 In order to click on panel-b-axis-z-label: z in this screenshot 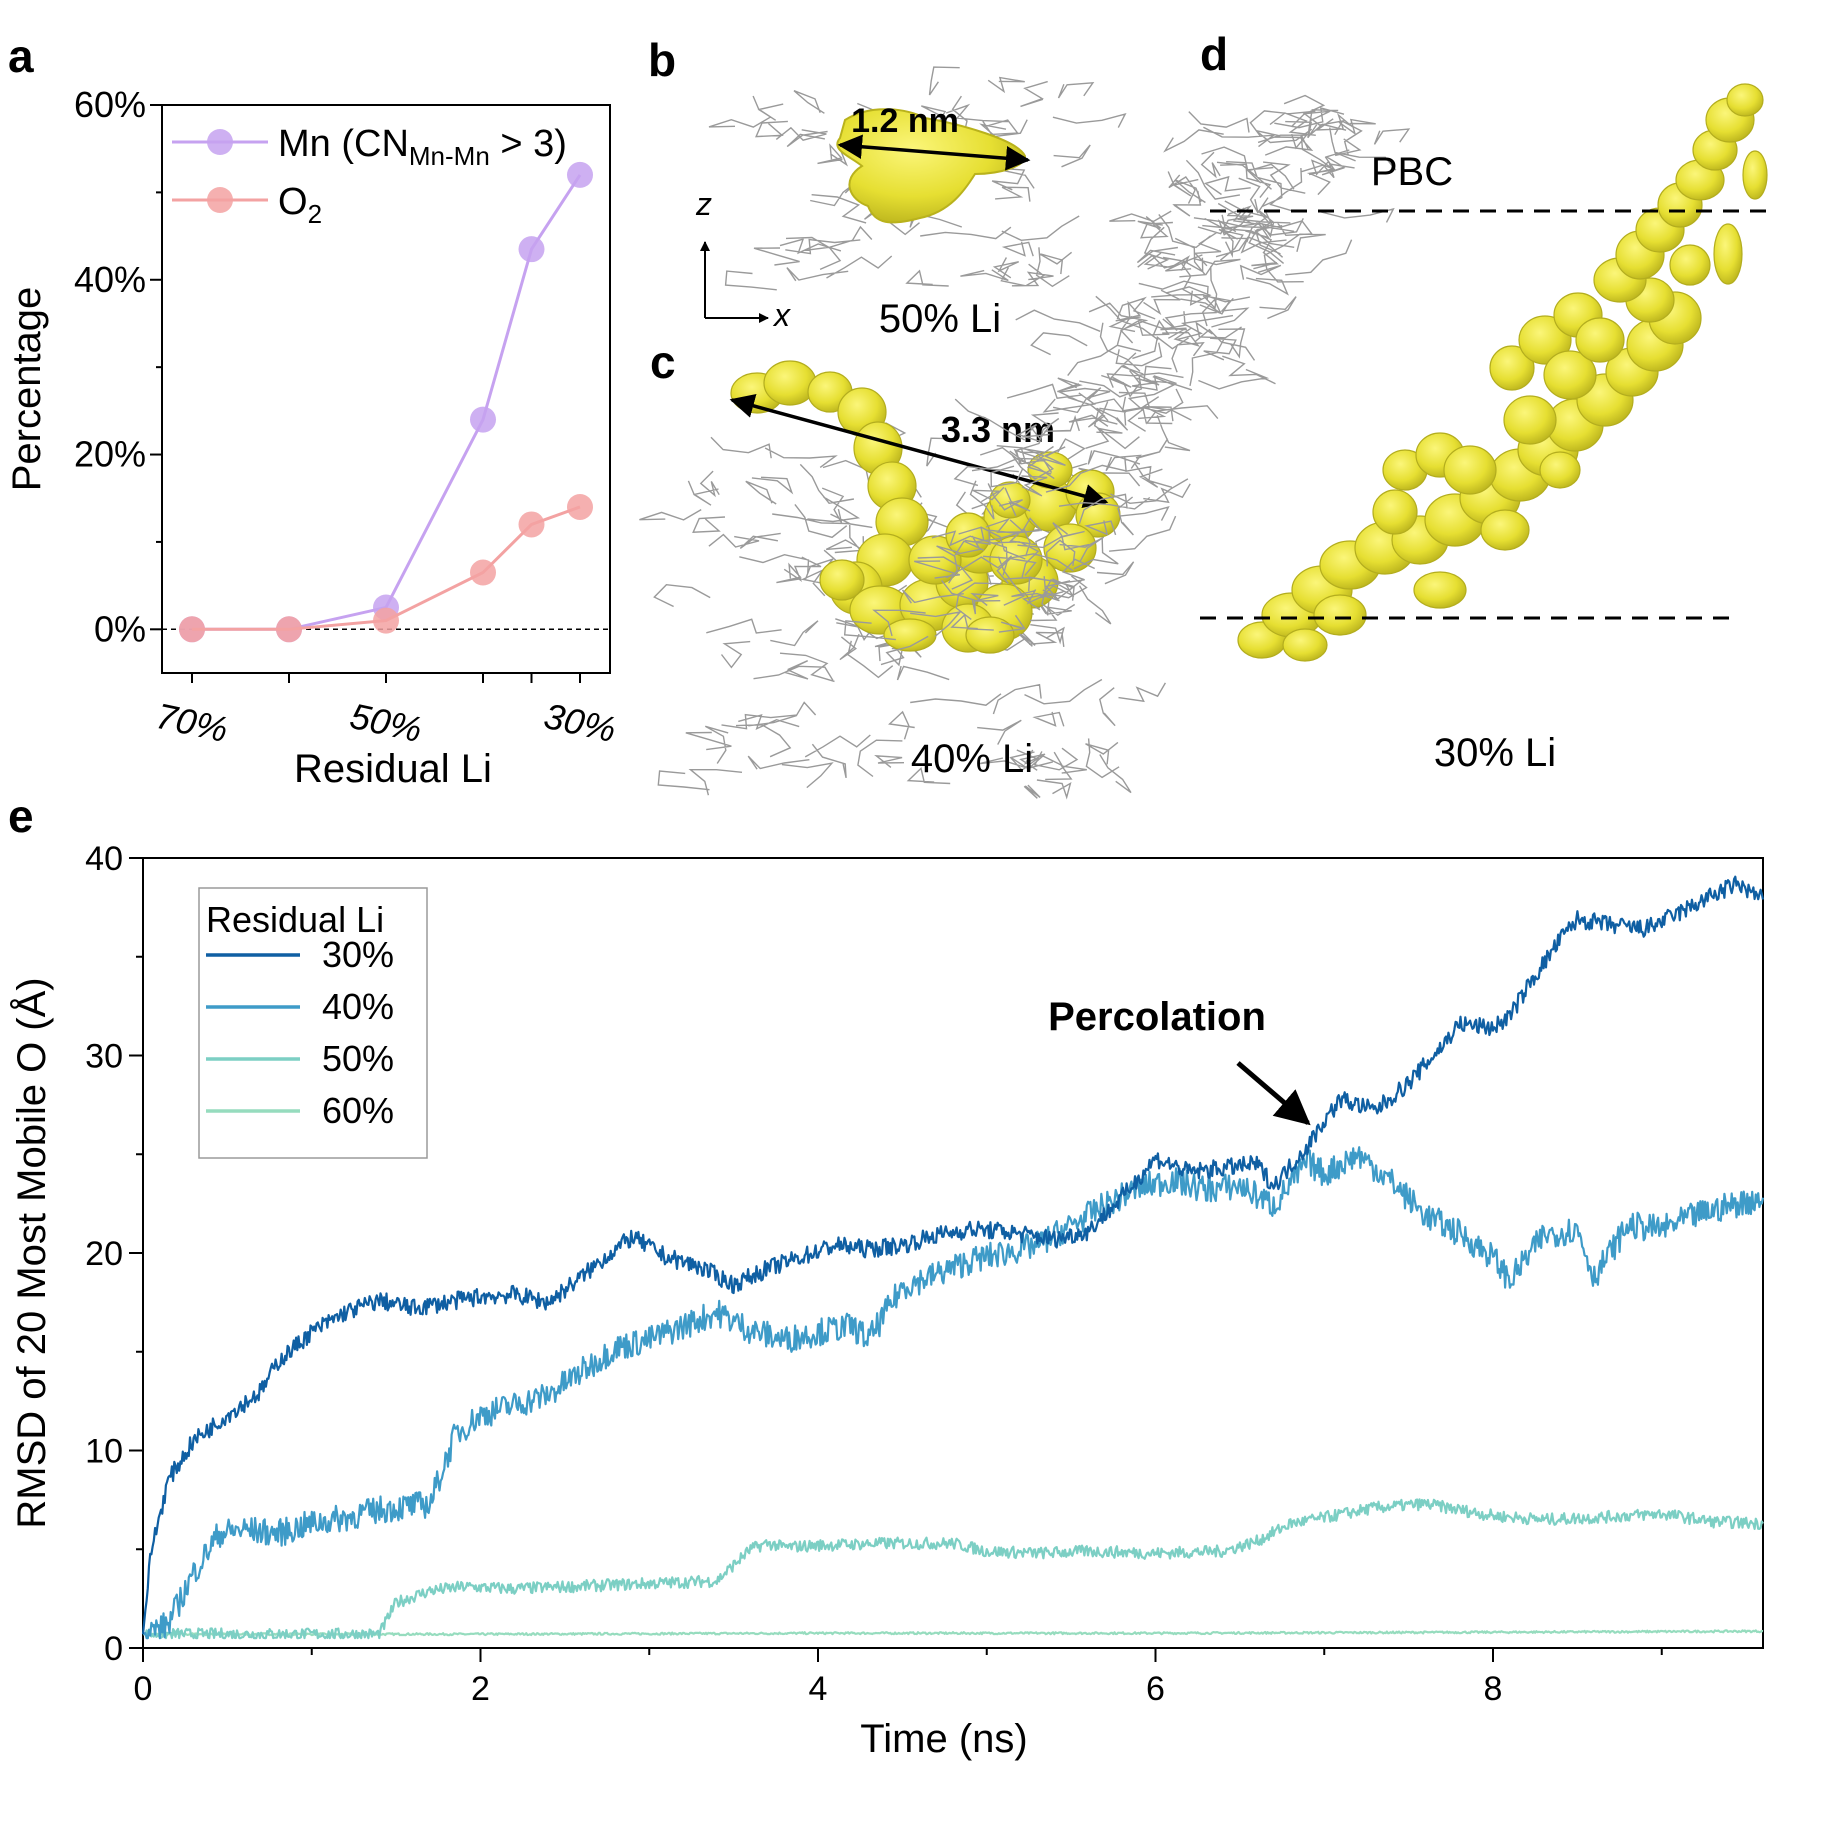, I will do `click(703, 204)`.